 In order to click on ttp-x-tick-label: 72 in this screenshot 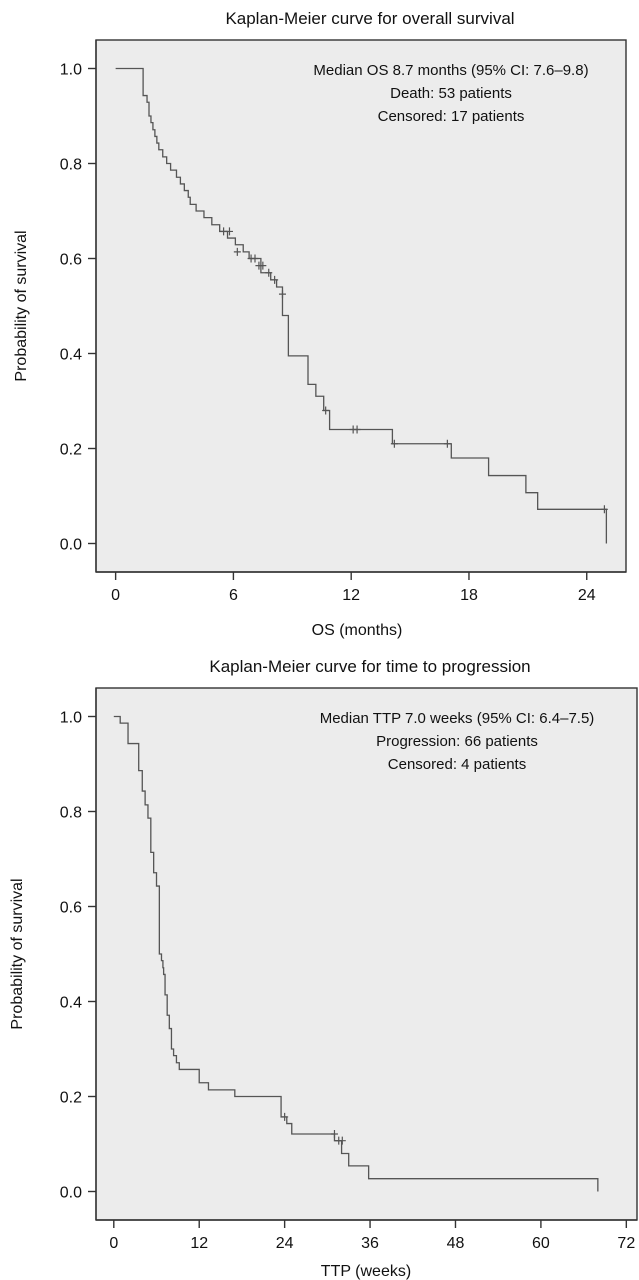, I will do `click(626, 1243)`.